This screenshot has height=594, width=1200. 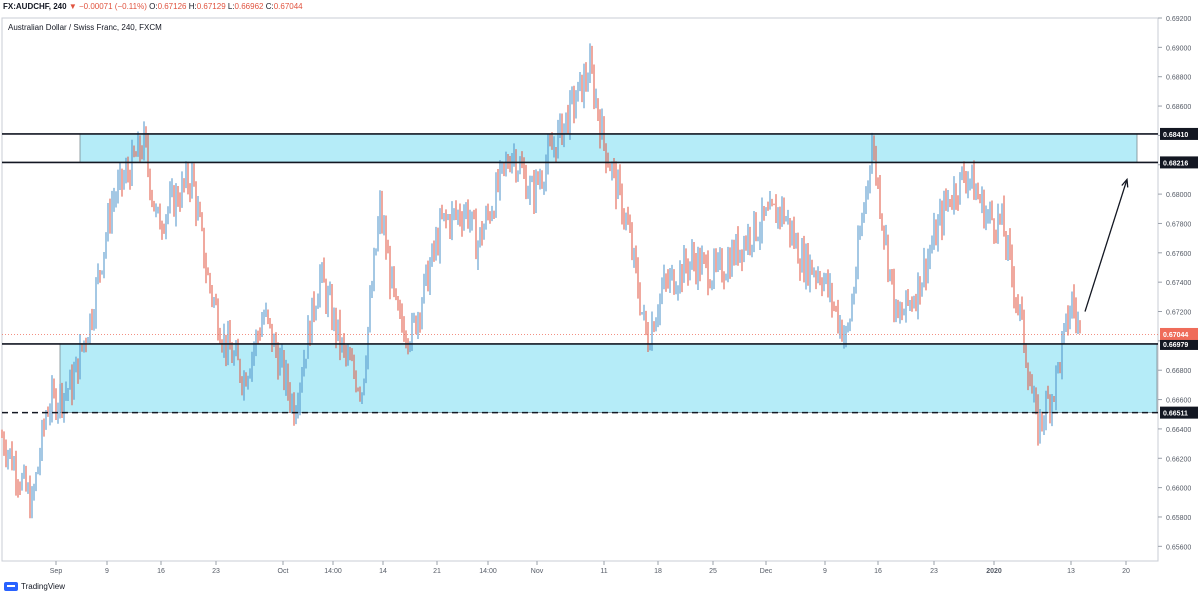 I want to click on level-price-label-2: 0.66979, so click(x=1175, y=345).